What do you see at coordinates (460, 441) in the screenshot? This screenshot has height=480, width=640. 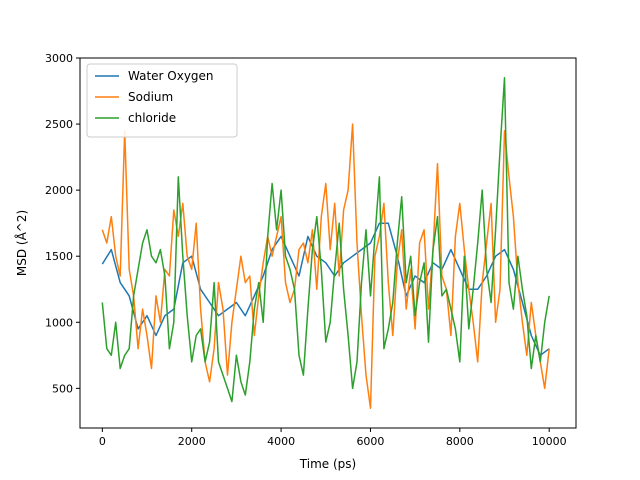 I see `x-tick-label: 8000` at bounding box center [460, 441].